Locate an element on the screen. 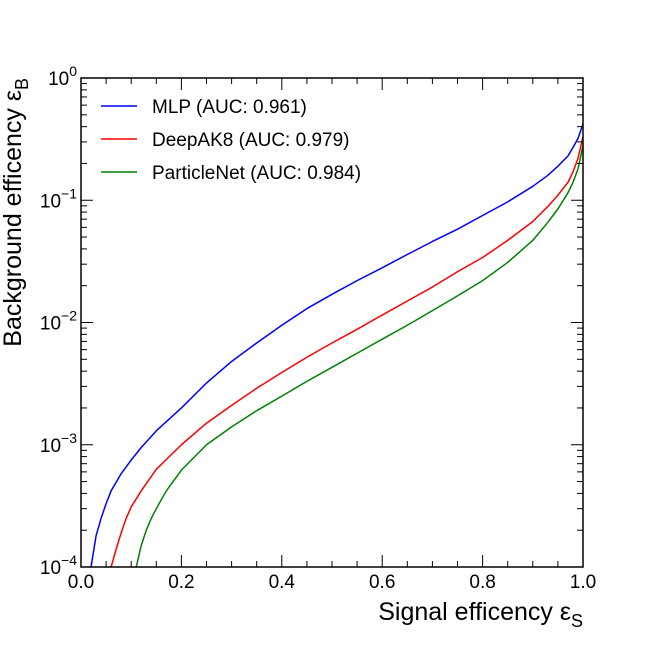 This screenshot has width=648, height=648. y-tick-label: 10⁰ is located at coordinates (62, 76).